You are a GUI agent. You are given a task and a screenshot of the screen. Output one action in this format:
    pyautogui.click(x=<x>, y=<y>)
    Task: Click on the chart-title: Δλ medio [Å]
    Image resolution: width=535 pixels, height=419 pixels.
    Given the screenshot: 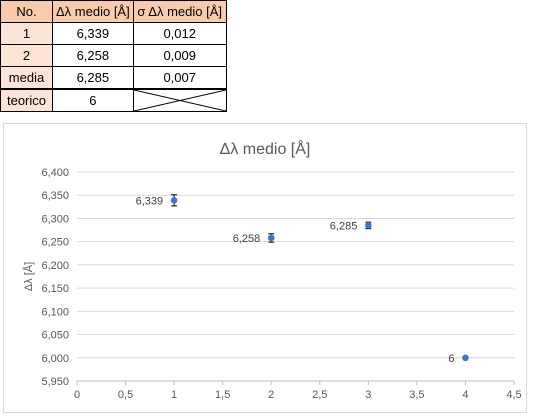 What is the action you would take?
    pyautogui.click(x=265, y=148)
    